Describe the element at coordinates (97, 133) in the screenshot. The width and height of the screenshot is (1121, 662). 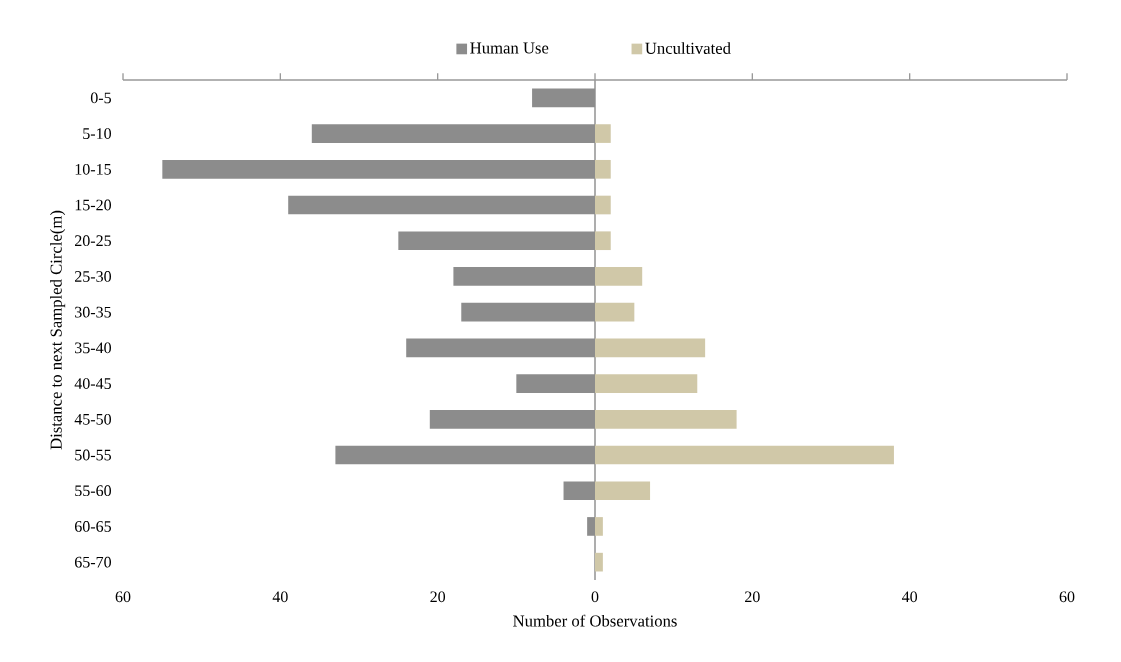
I see `y-tick-label: 5-10` at that location.